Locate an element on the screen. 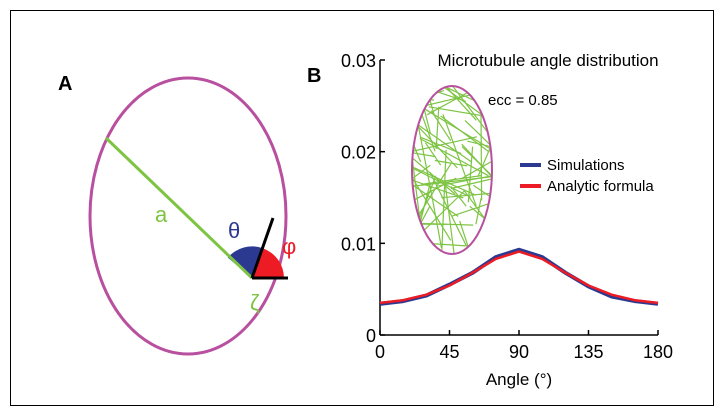 The height and width of the screenshot is (410, 722). x-tick-label: 0 is located at coordinates (380, 352).